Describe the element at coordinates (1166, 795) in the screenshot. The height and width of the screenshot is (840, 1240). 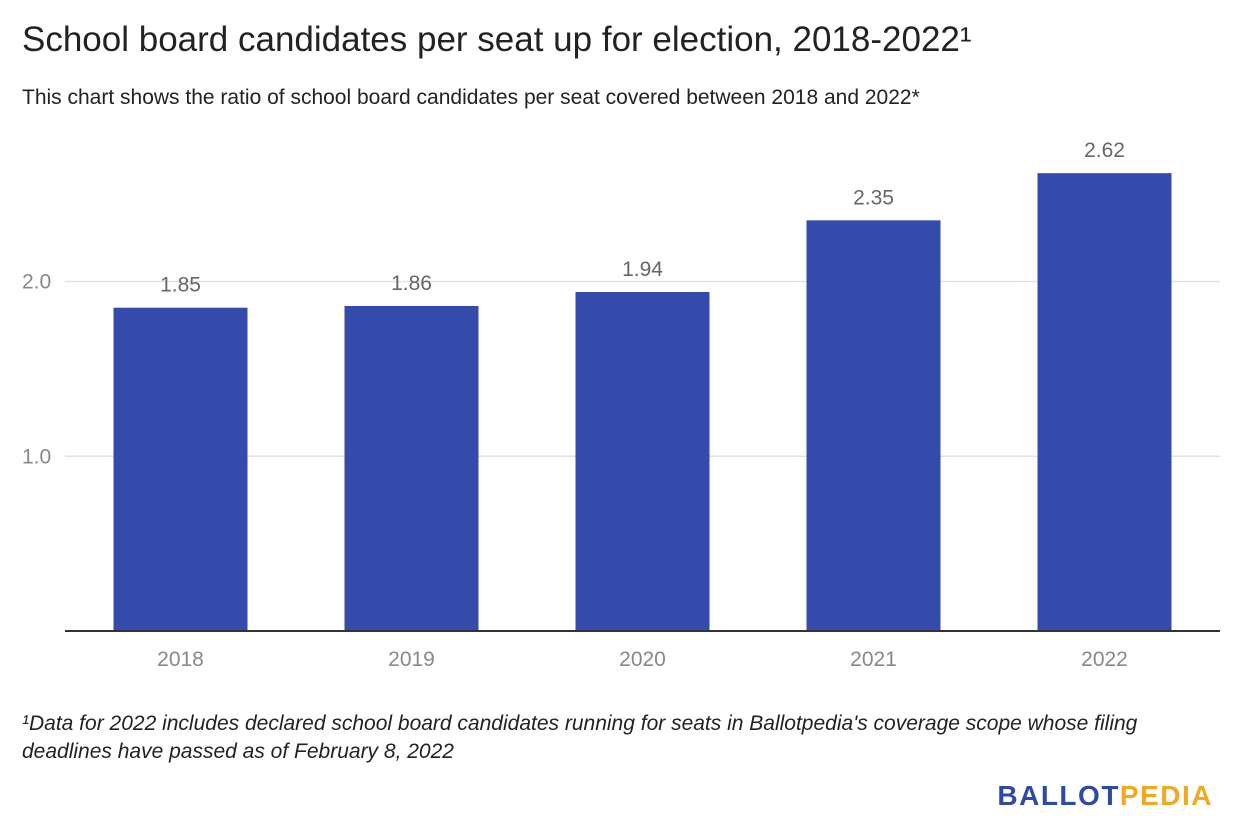
I see `logo-part-pedia: PEDIA` at that location.